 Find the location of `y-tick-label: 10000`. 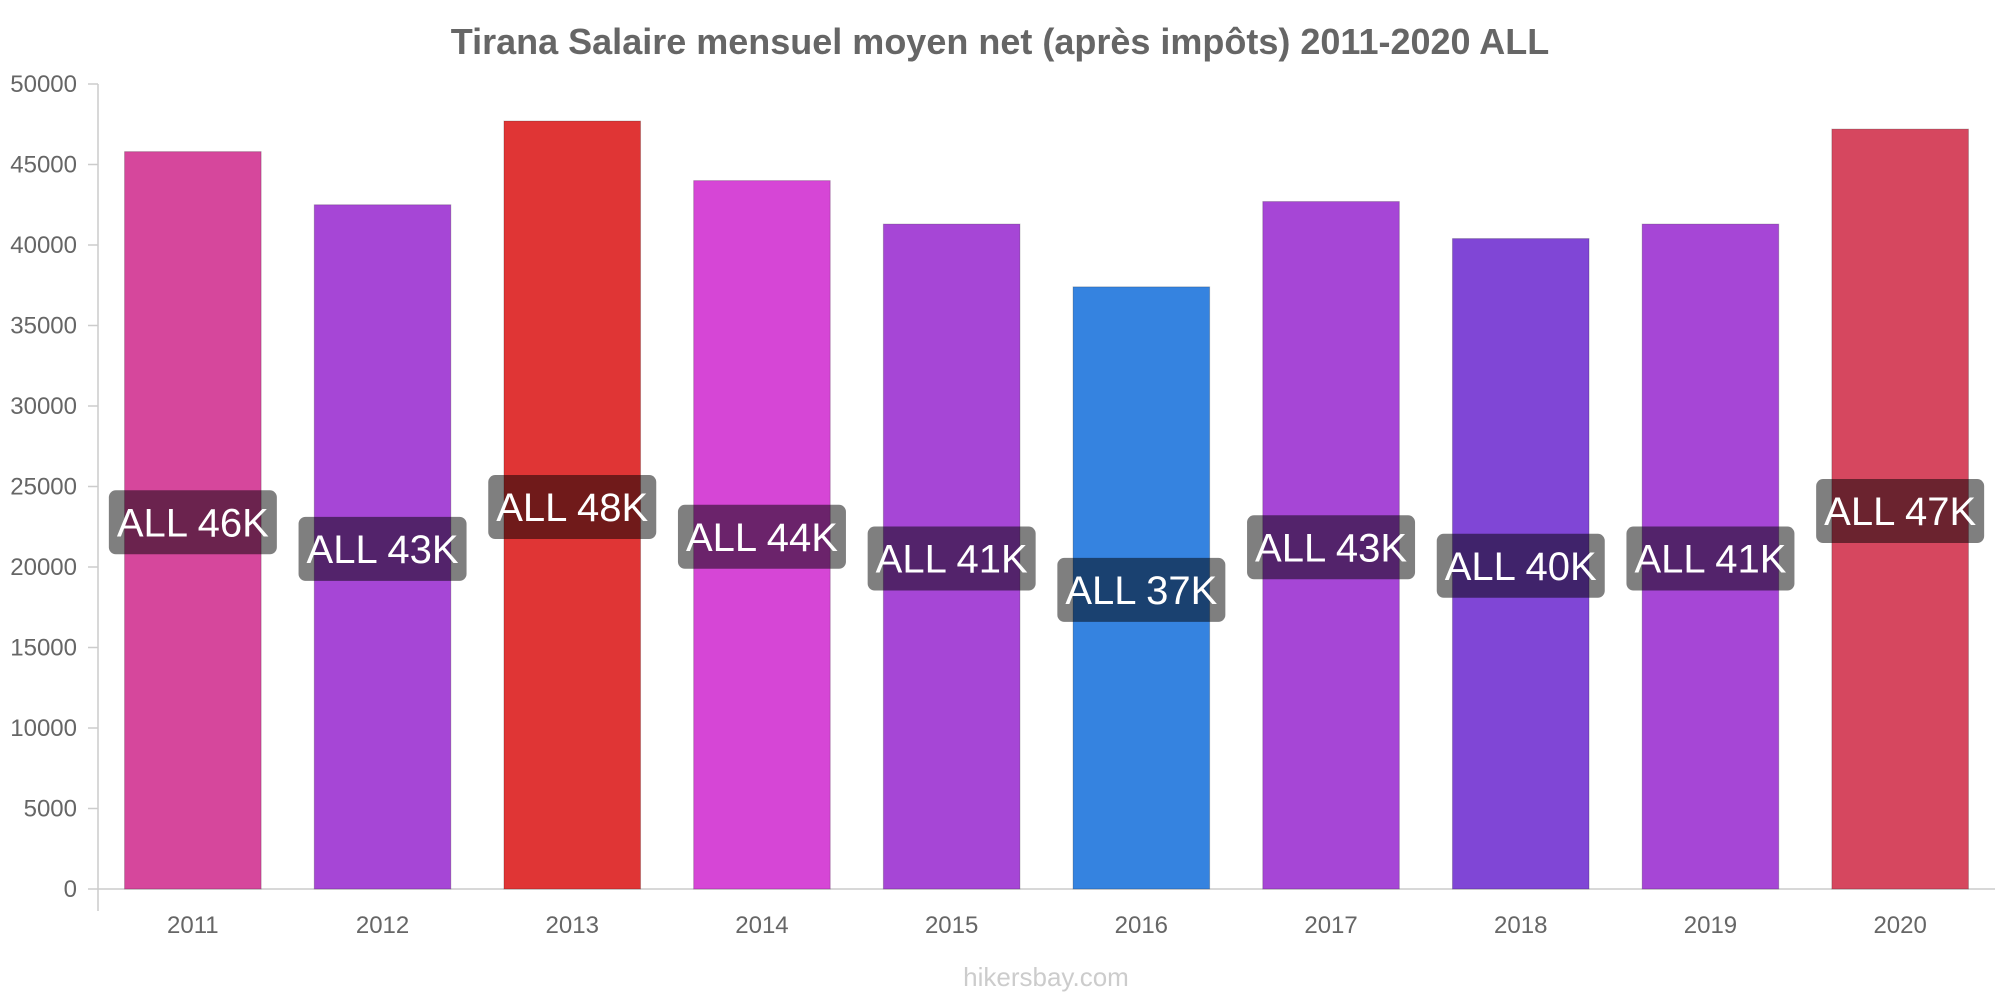

y-tick-label: 10000 is located at coordinates (43, 728).